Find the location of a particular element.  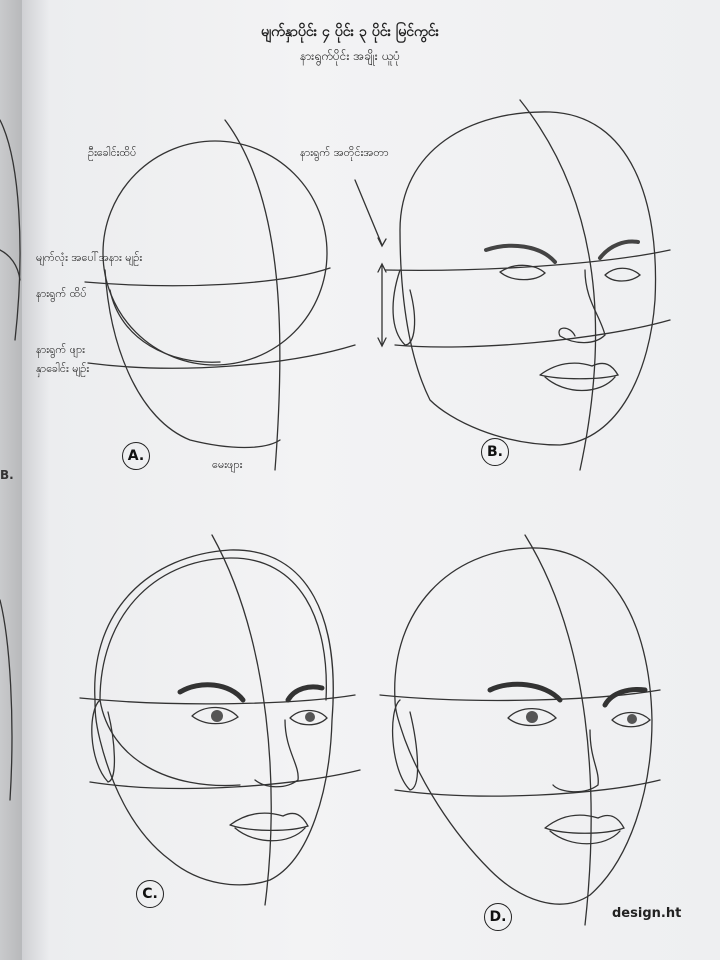

previous-page-figure-label: B. is located at coordinates (7, 475).